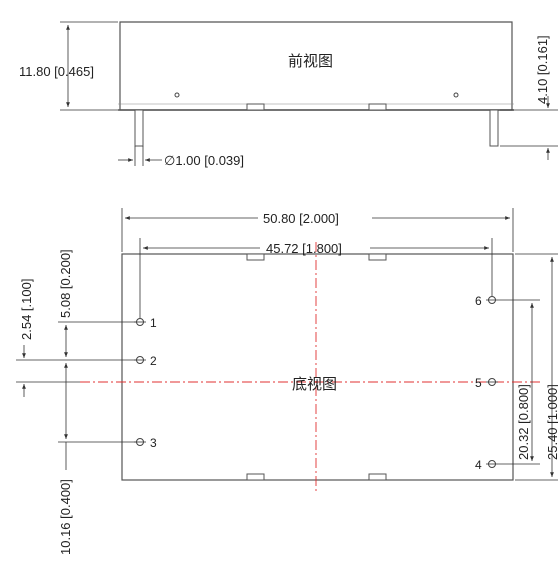 The image size is (558, 565). I want to click on front-height-dim: 11.80 [0.465], so click(56, 71).